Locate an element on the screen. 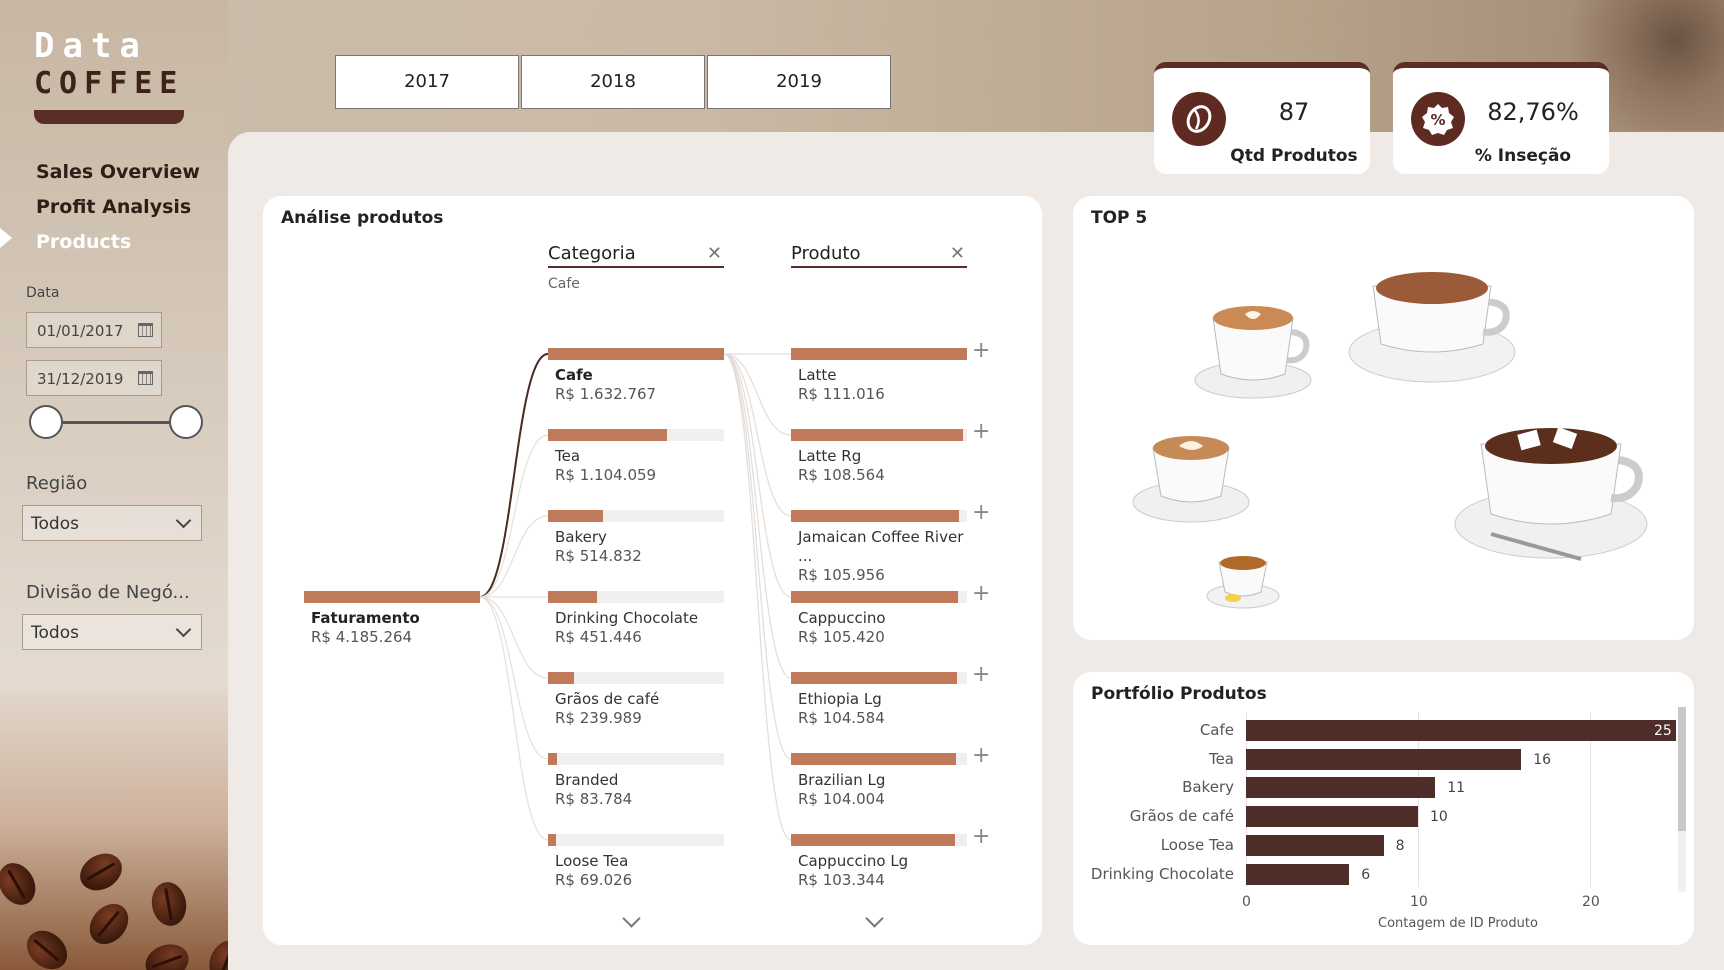  node-value: R$ 104.004 is located at coordinates (841, 799).